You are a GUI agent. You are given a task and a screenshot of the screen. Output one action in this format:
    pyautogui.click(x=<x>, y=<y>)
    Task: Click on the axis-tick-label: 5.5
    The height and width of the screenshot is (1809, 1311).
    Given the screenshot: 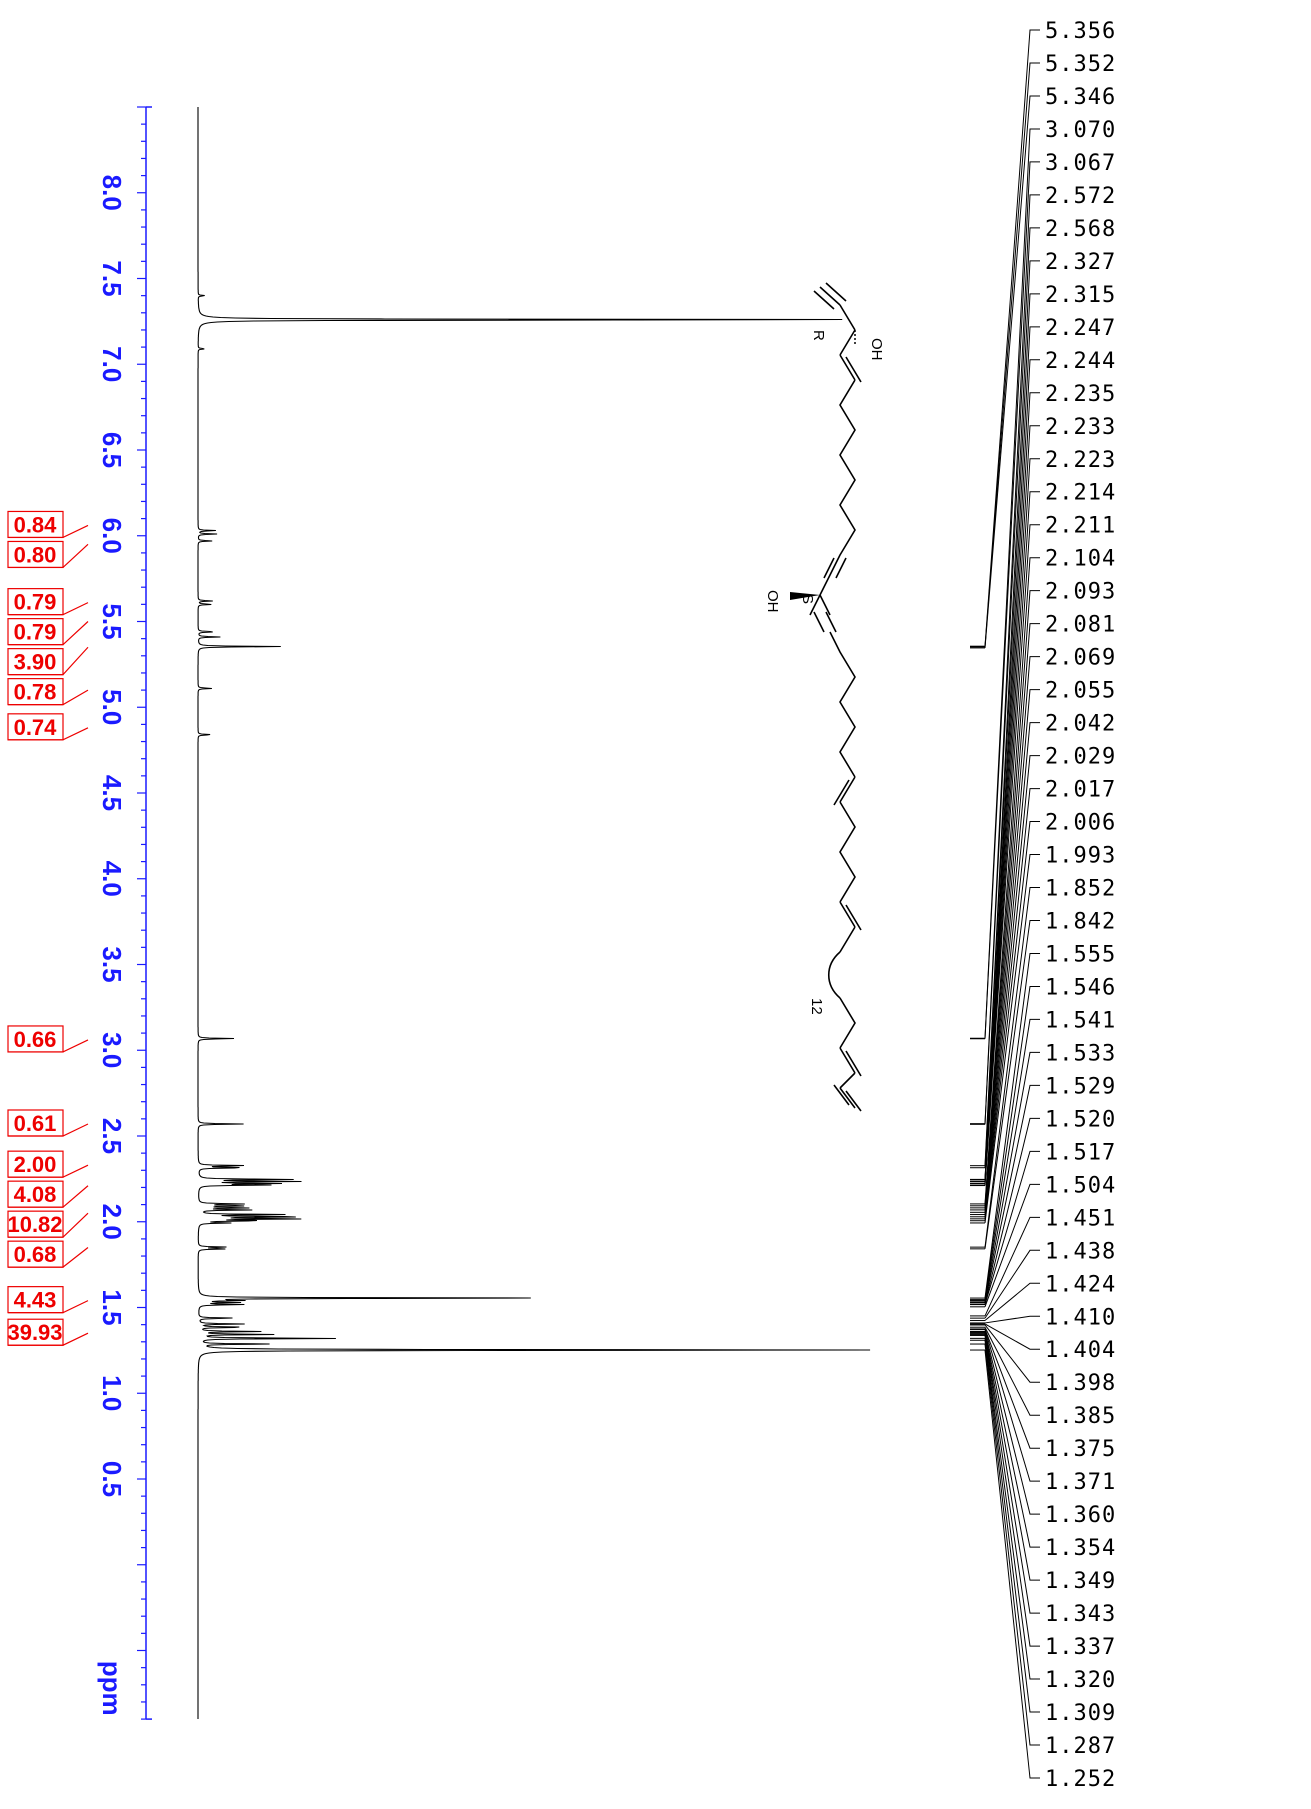 What is the action you would take?
    pyautogui.click(x=112, y=621)
    